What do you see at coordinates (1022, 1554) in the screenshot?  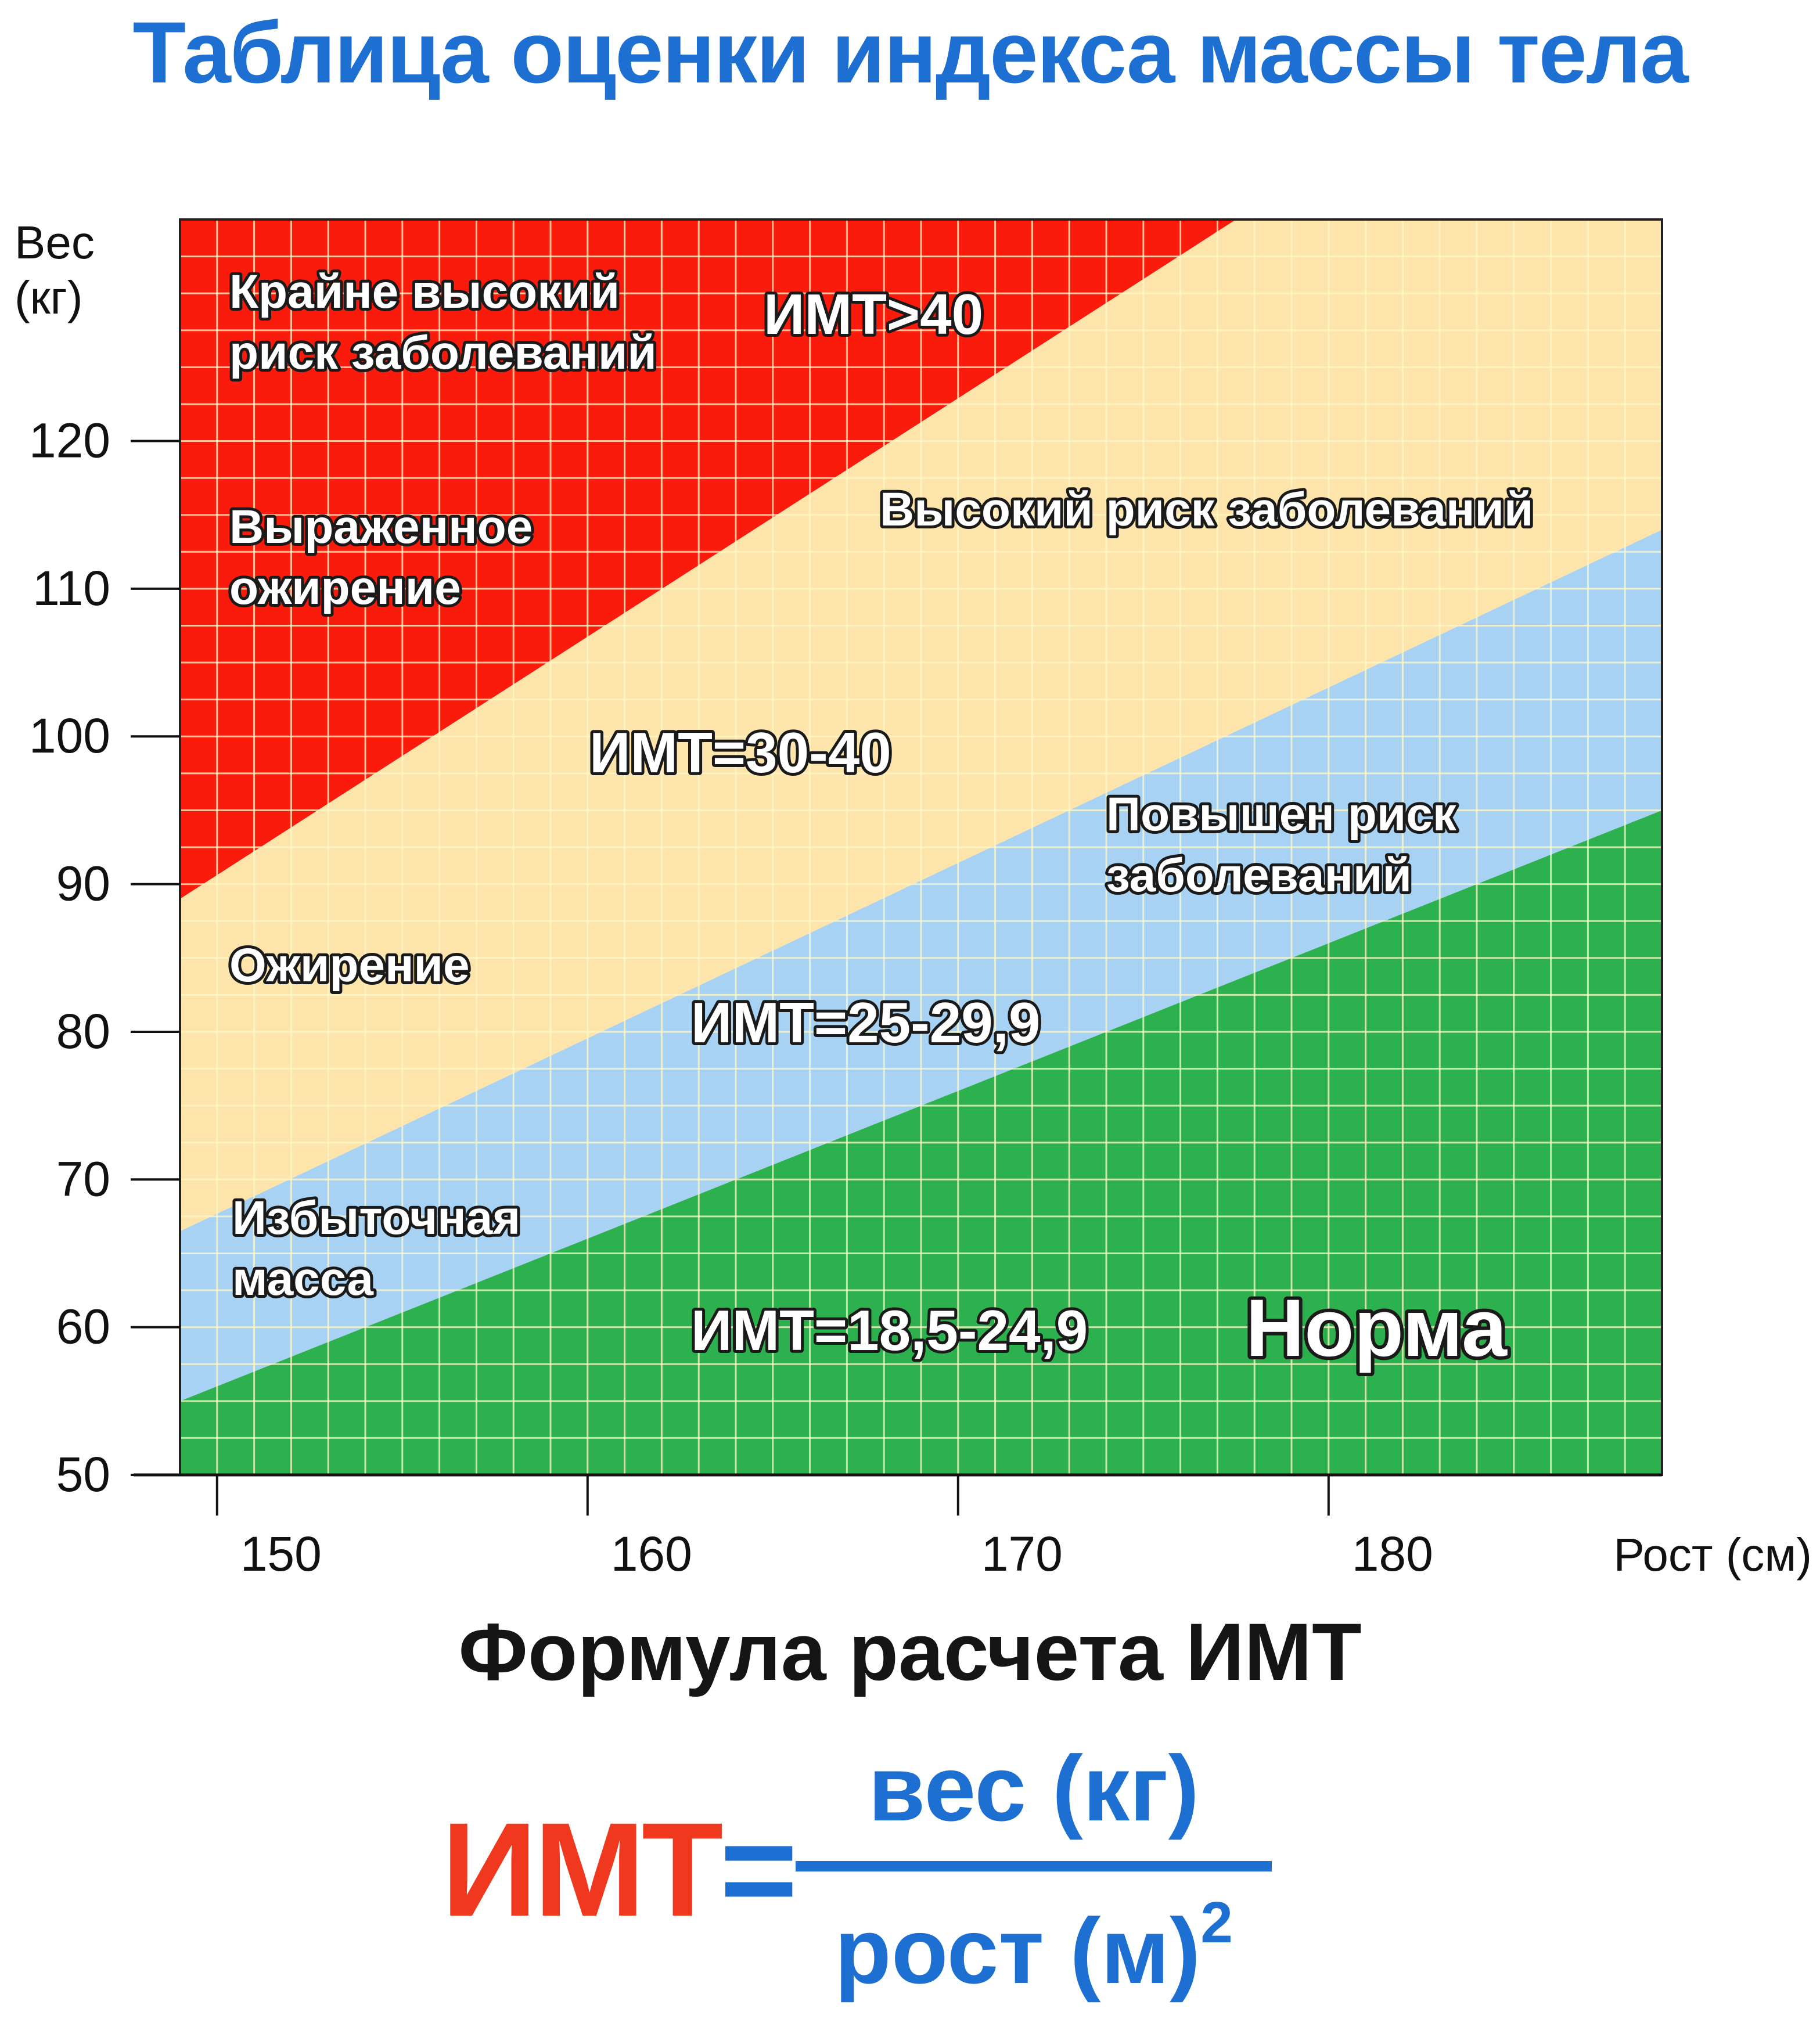 I see `x-tick-label: 170` at bounding box center [1022, 1554].